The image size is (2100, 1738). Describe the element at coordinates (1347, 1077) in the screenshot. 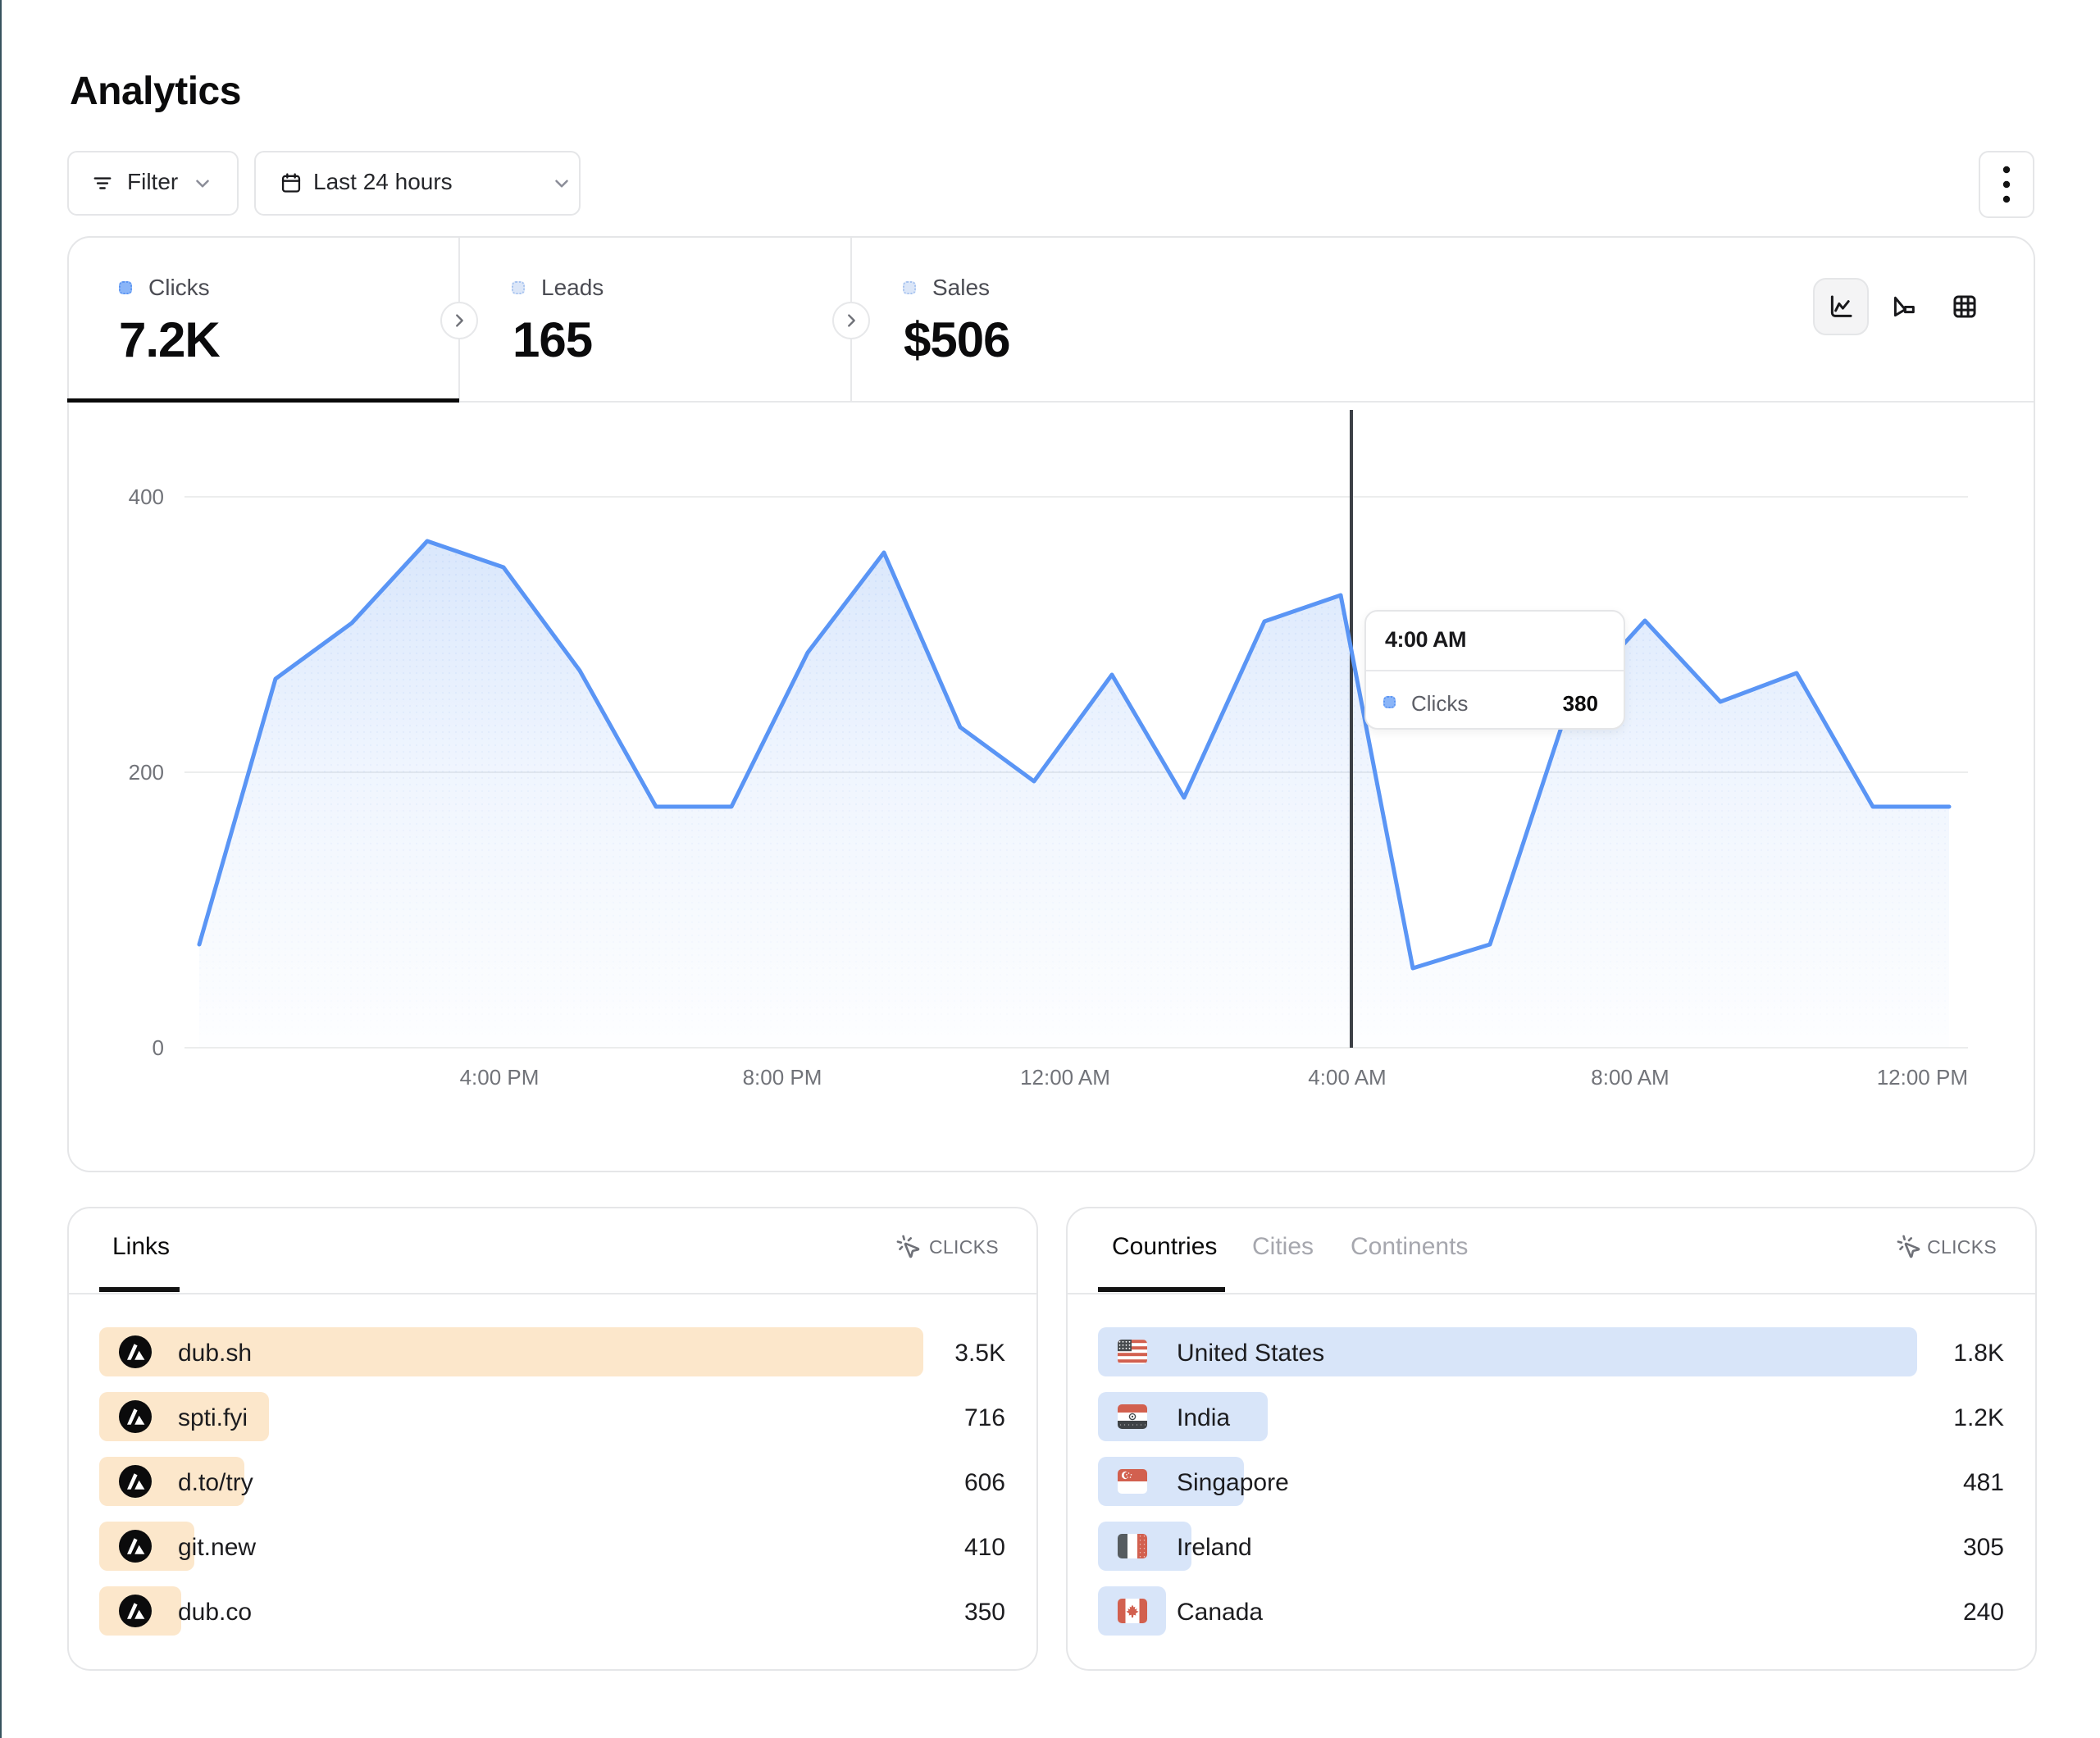

I see `svg-text: 4:00 AM` at that location.